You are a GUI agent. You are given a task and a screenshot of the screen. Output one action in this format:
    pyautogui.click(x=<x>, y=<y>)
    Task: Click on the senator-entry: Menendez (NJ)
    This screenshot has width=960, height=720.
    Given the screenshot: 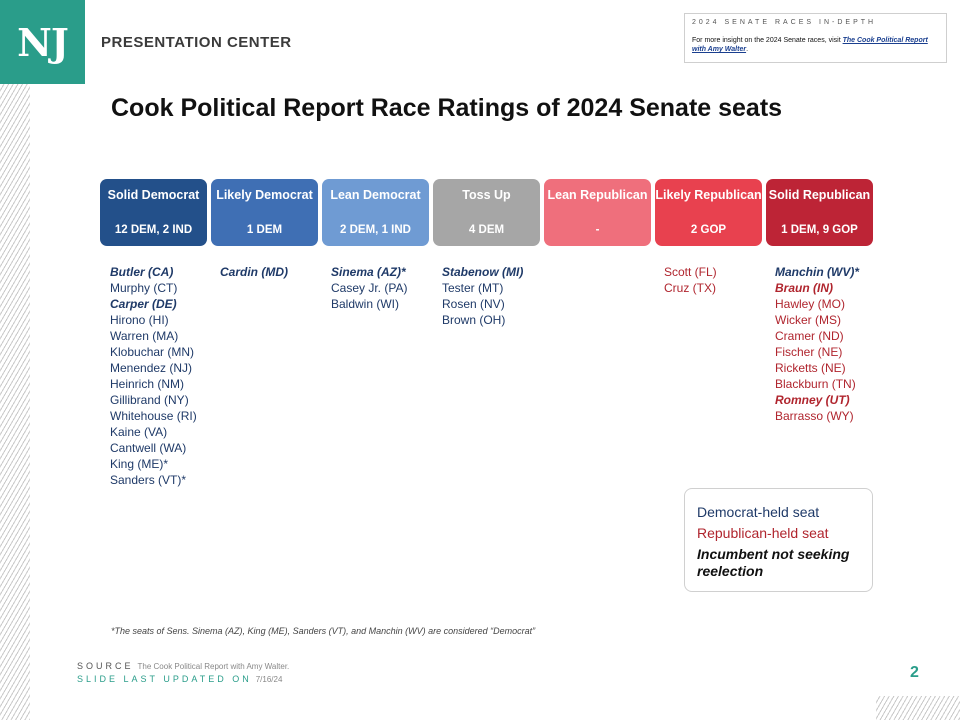 What is the action you would take?
    pyautogui.click(x=151, y=368)
    